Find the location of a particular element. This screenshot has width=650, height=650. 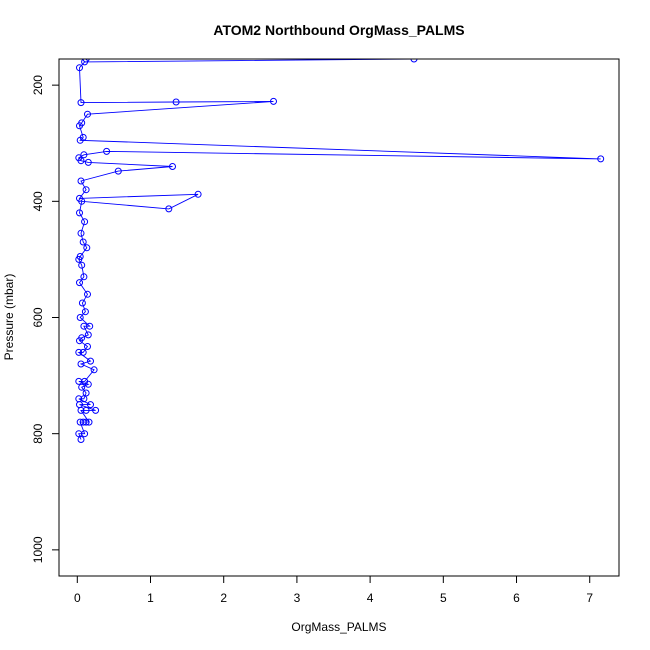

x-tick-label: 1 is located at coordinates (150, 598).